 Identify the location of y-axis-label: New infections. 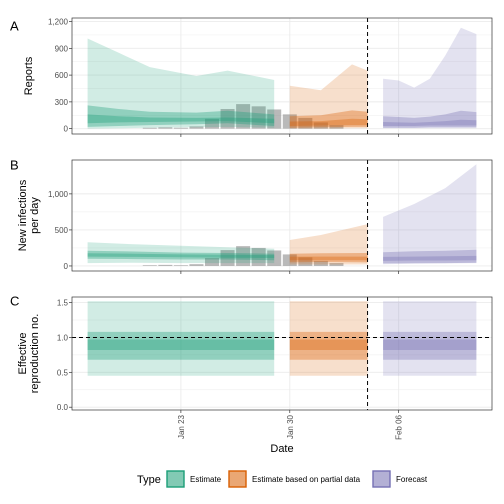
(23, 215).